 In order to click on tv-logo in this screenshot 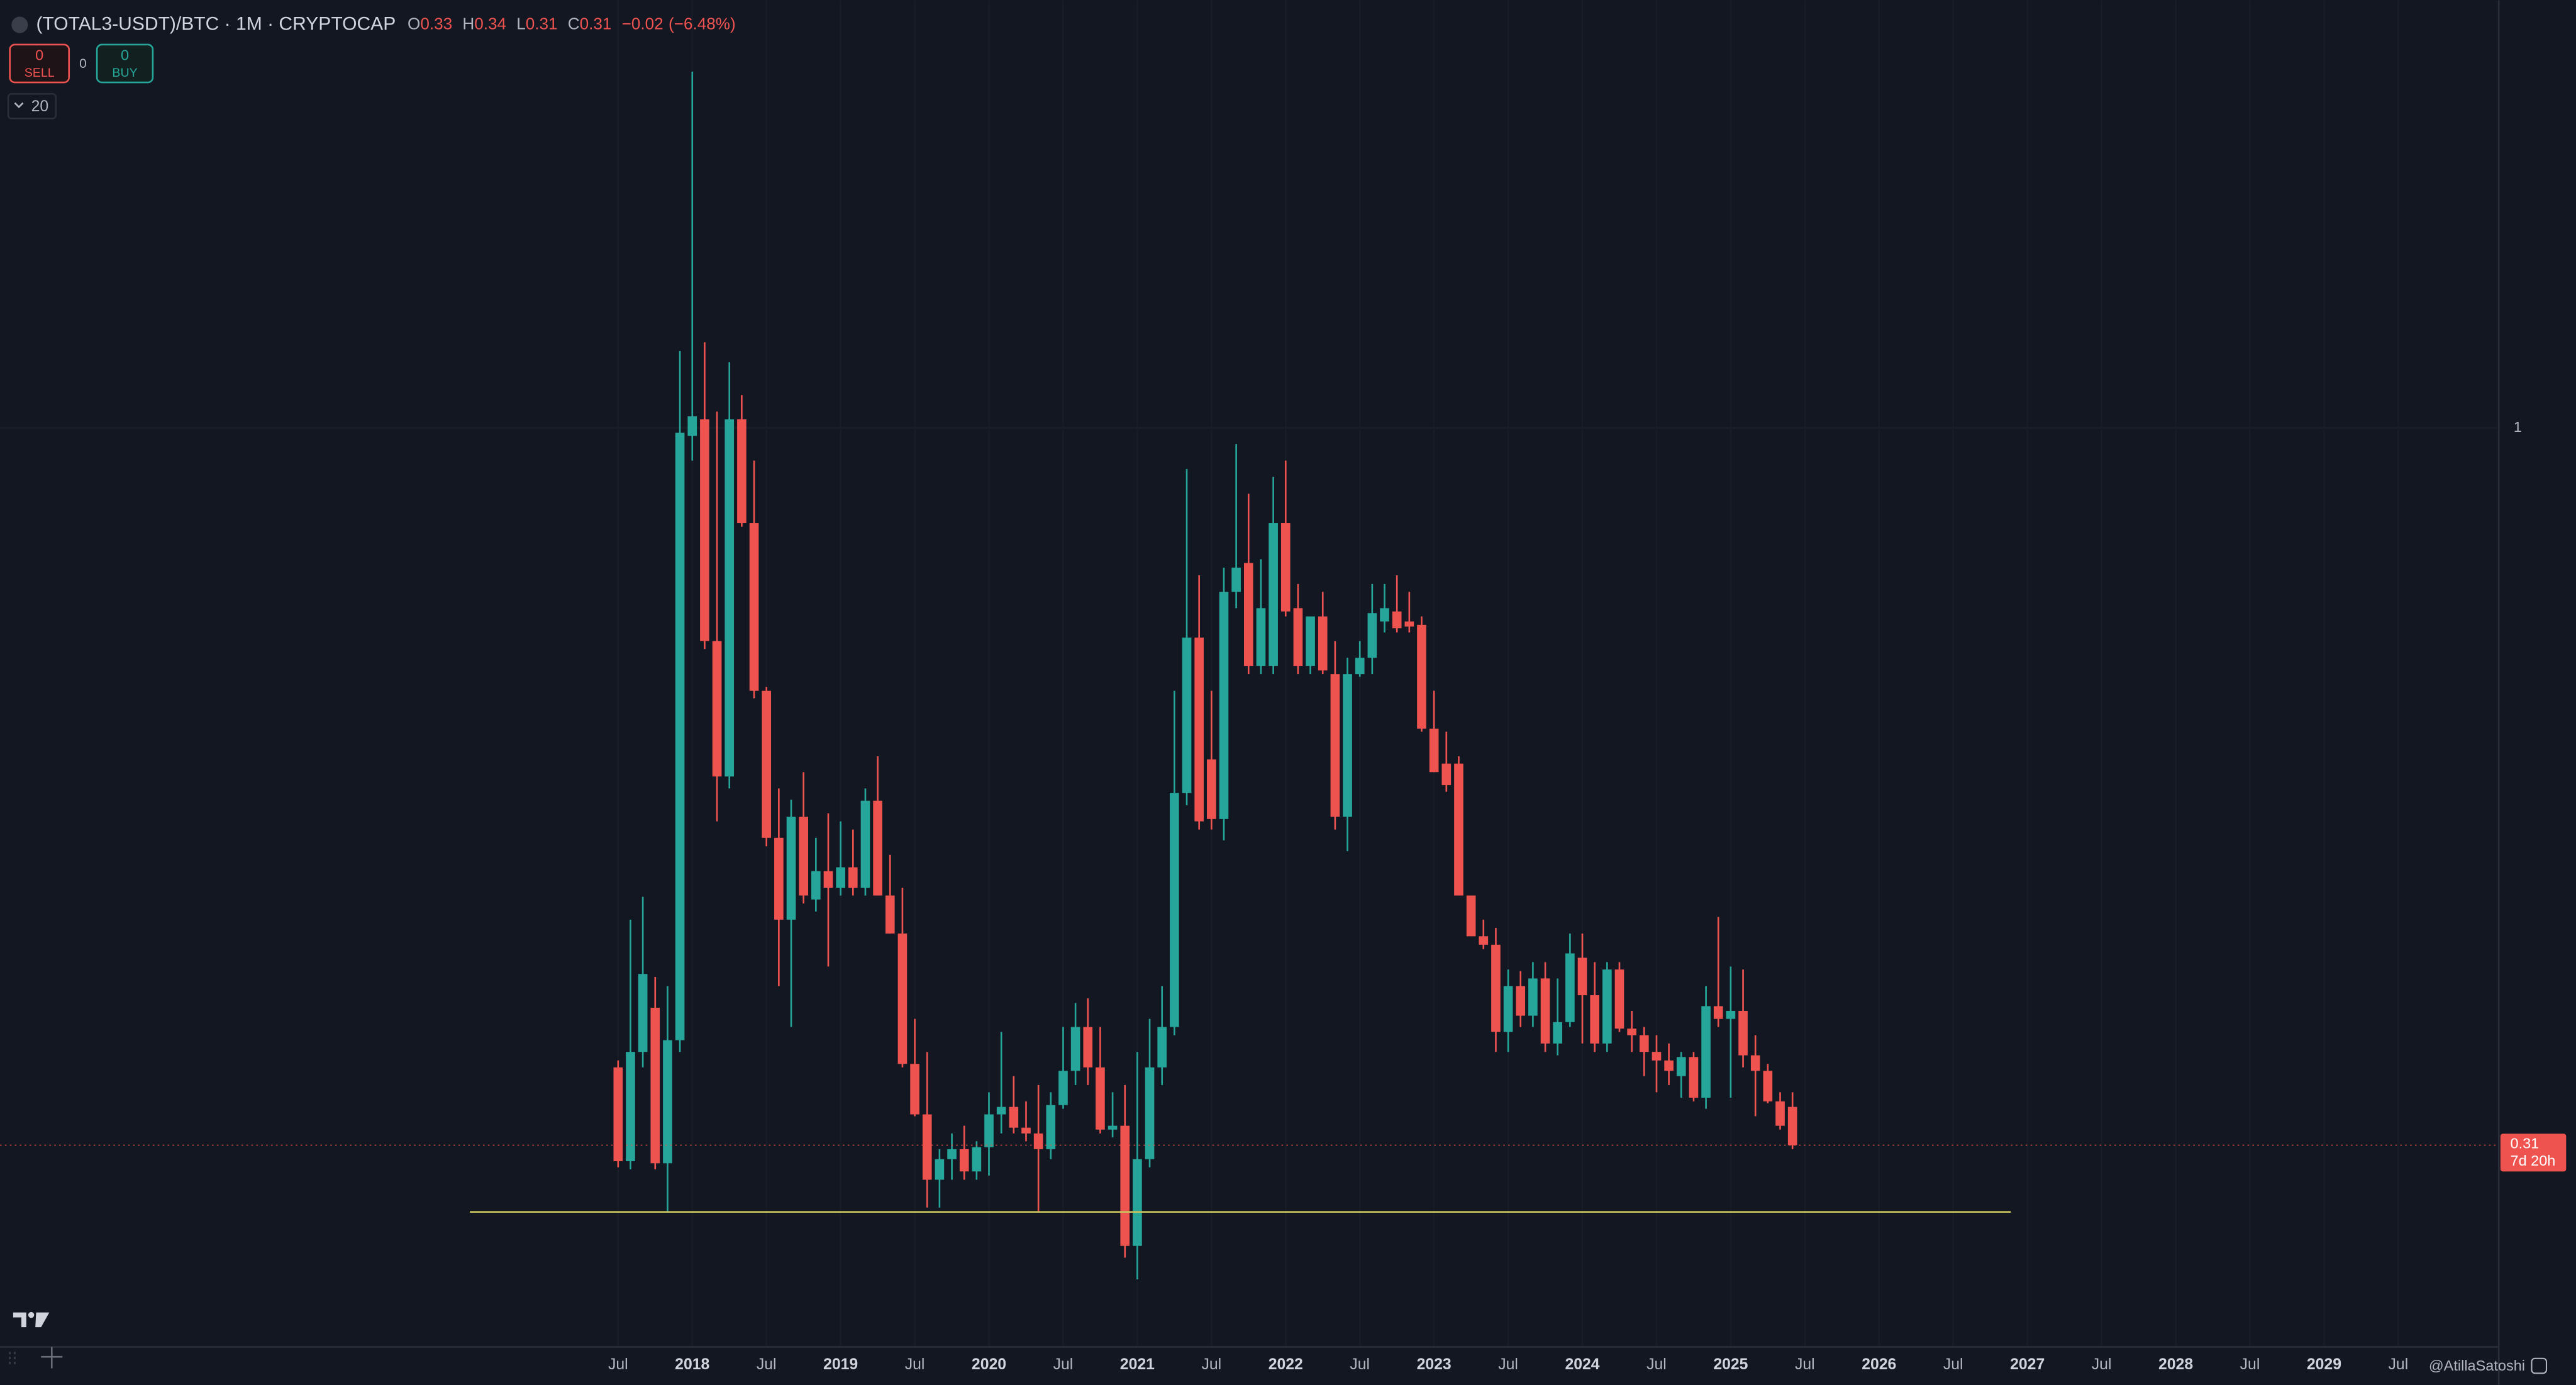, I will do `click(31, 1319)`.